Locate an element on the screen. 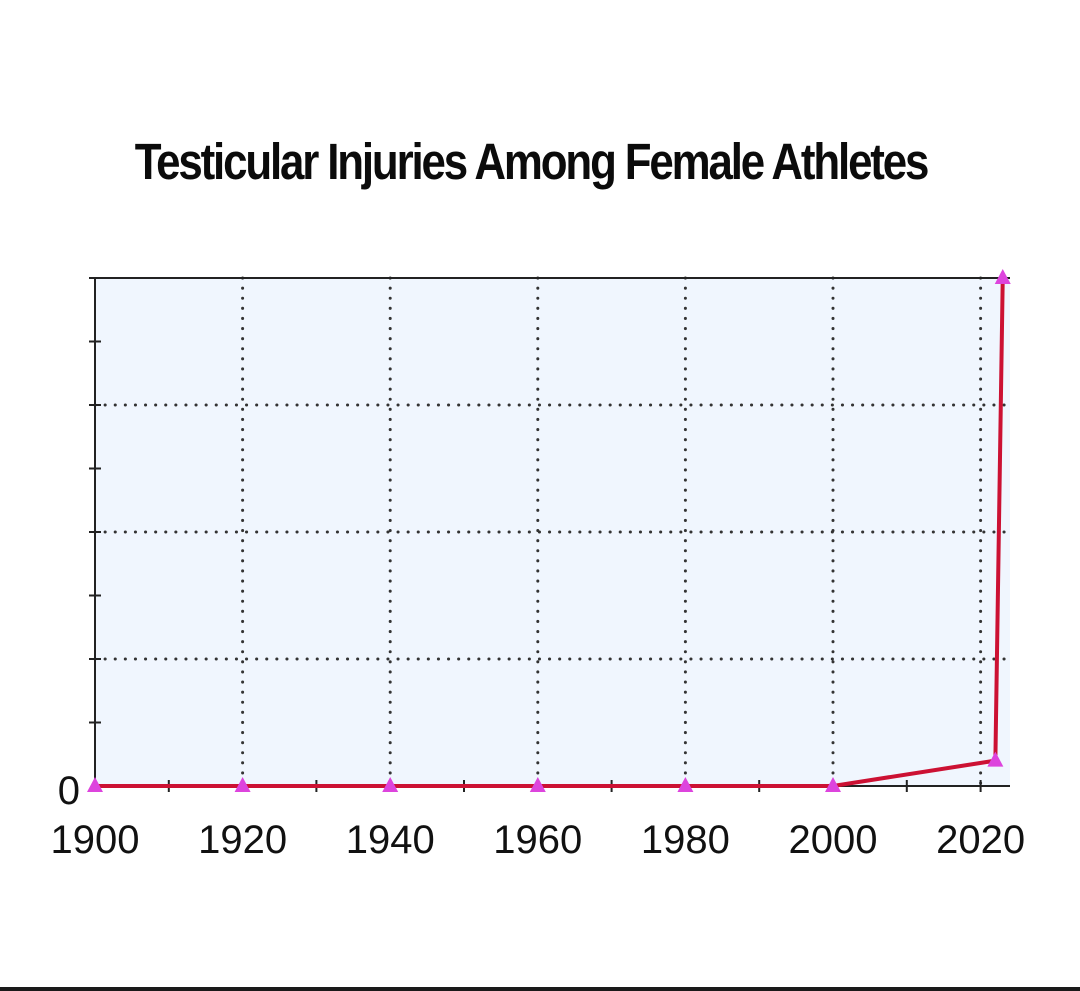  x-tick-labels: 1900 1920 1940 1960 1980 2000 2020 is located at coordinates (538, 840).